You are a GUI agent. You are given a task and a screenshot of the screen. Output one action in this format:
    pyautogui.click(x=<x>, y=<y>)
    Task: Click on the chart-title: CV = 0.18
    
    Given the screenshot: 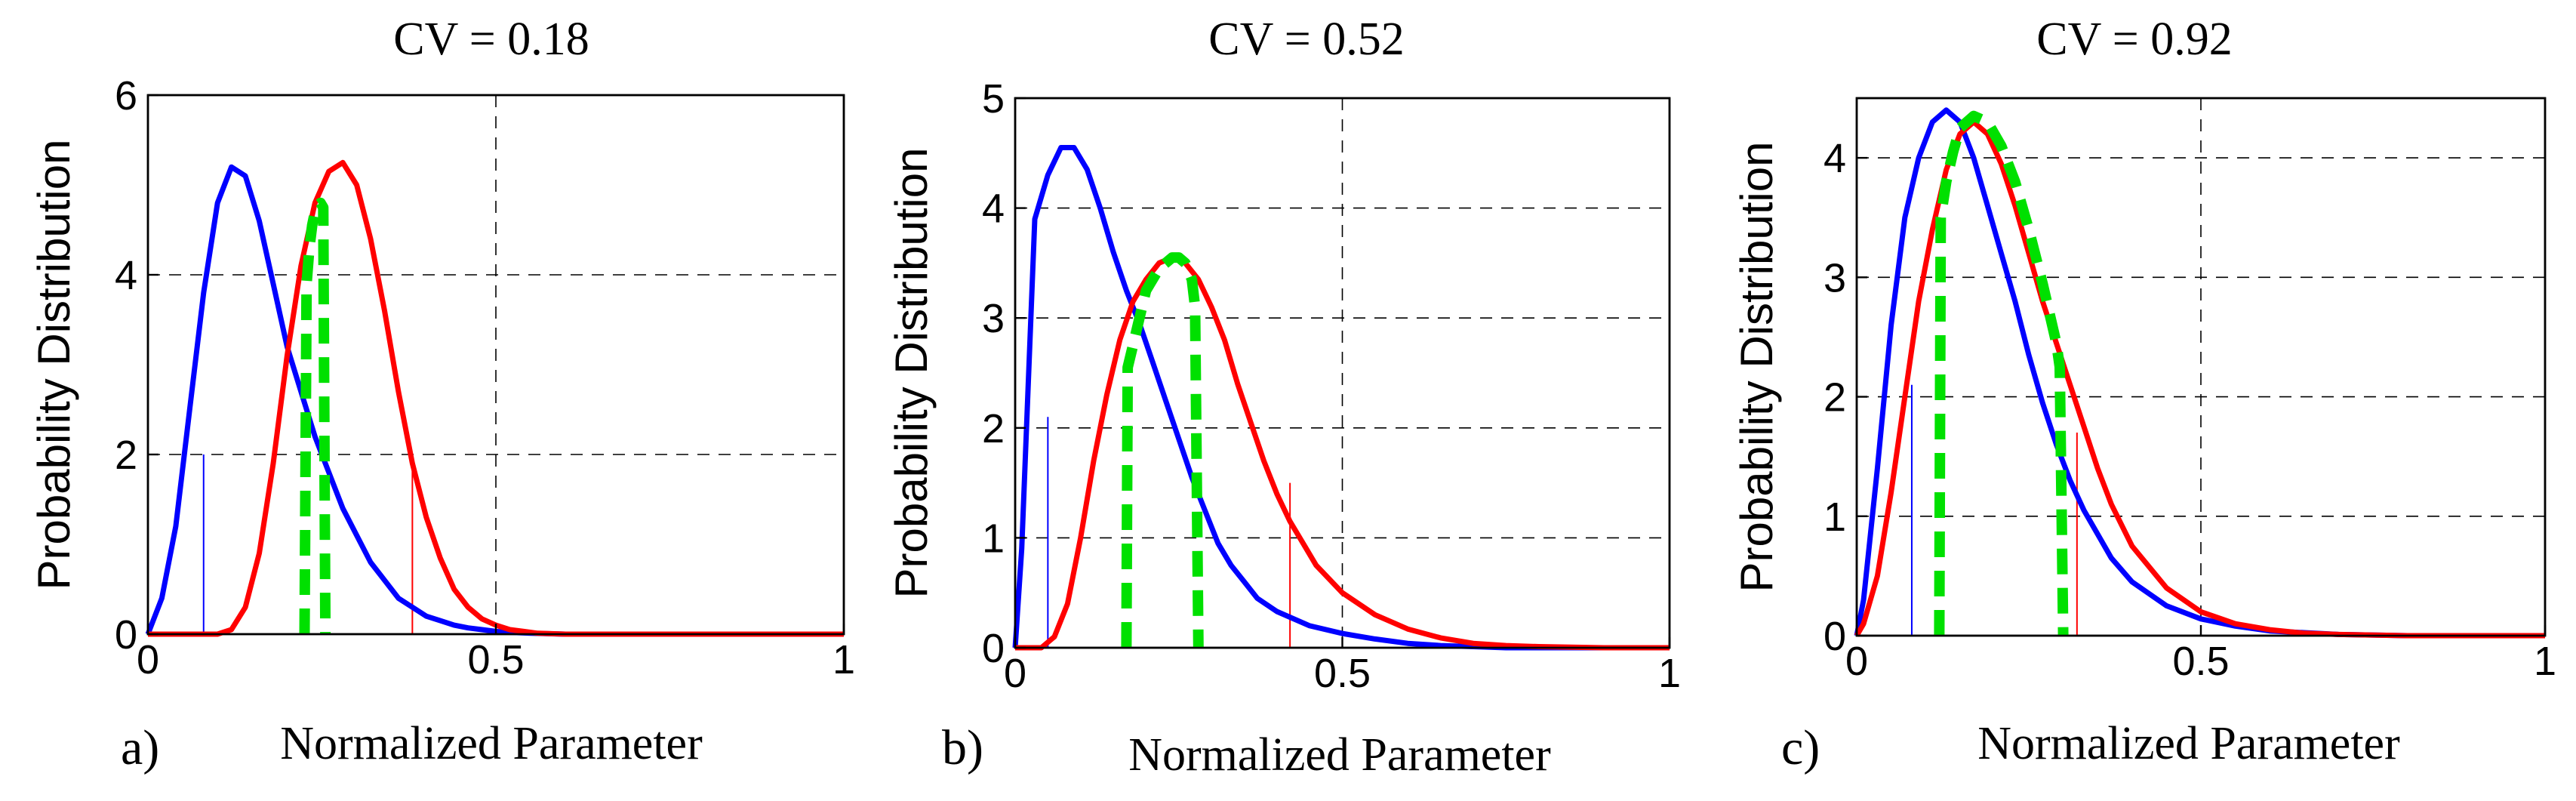 What is the action you would take?
    pyautogui.click(x=491, y=39)
    